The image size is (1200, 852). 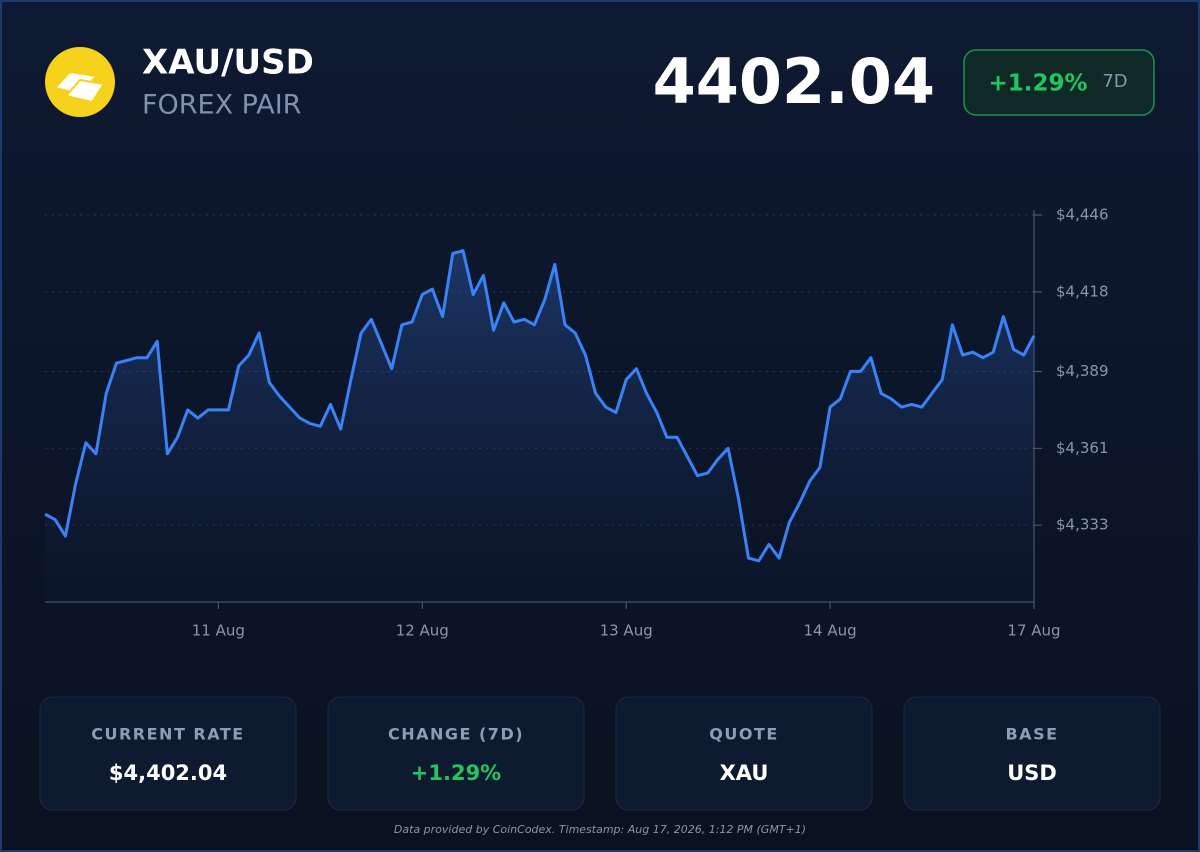 What do you see at coordinates (1031, 734) in the screenshot?
I see `stat-label: BASE` at bounding box center [1031, 734].